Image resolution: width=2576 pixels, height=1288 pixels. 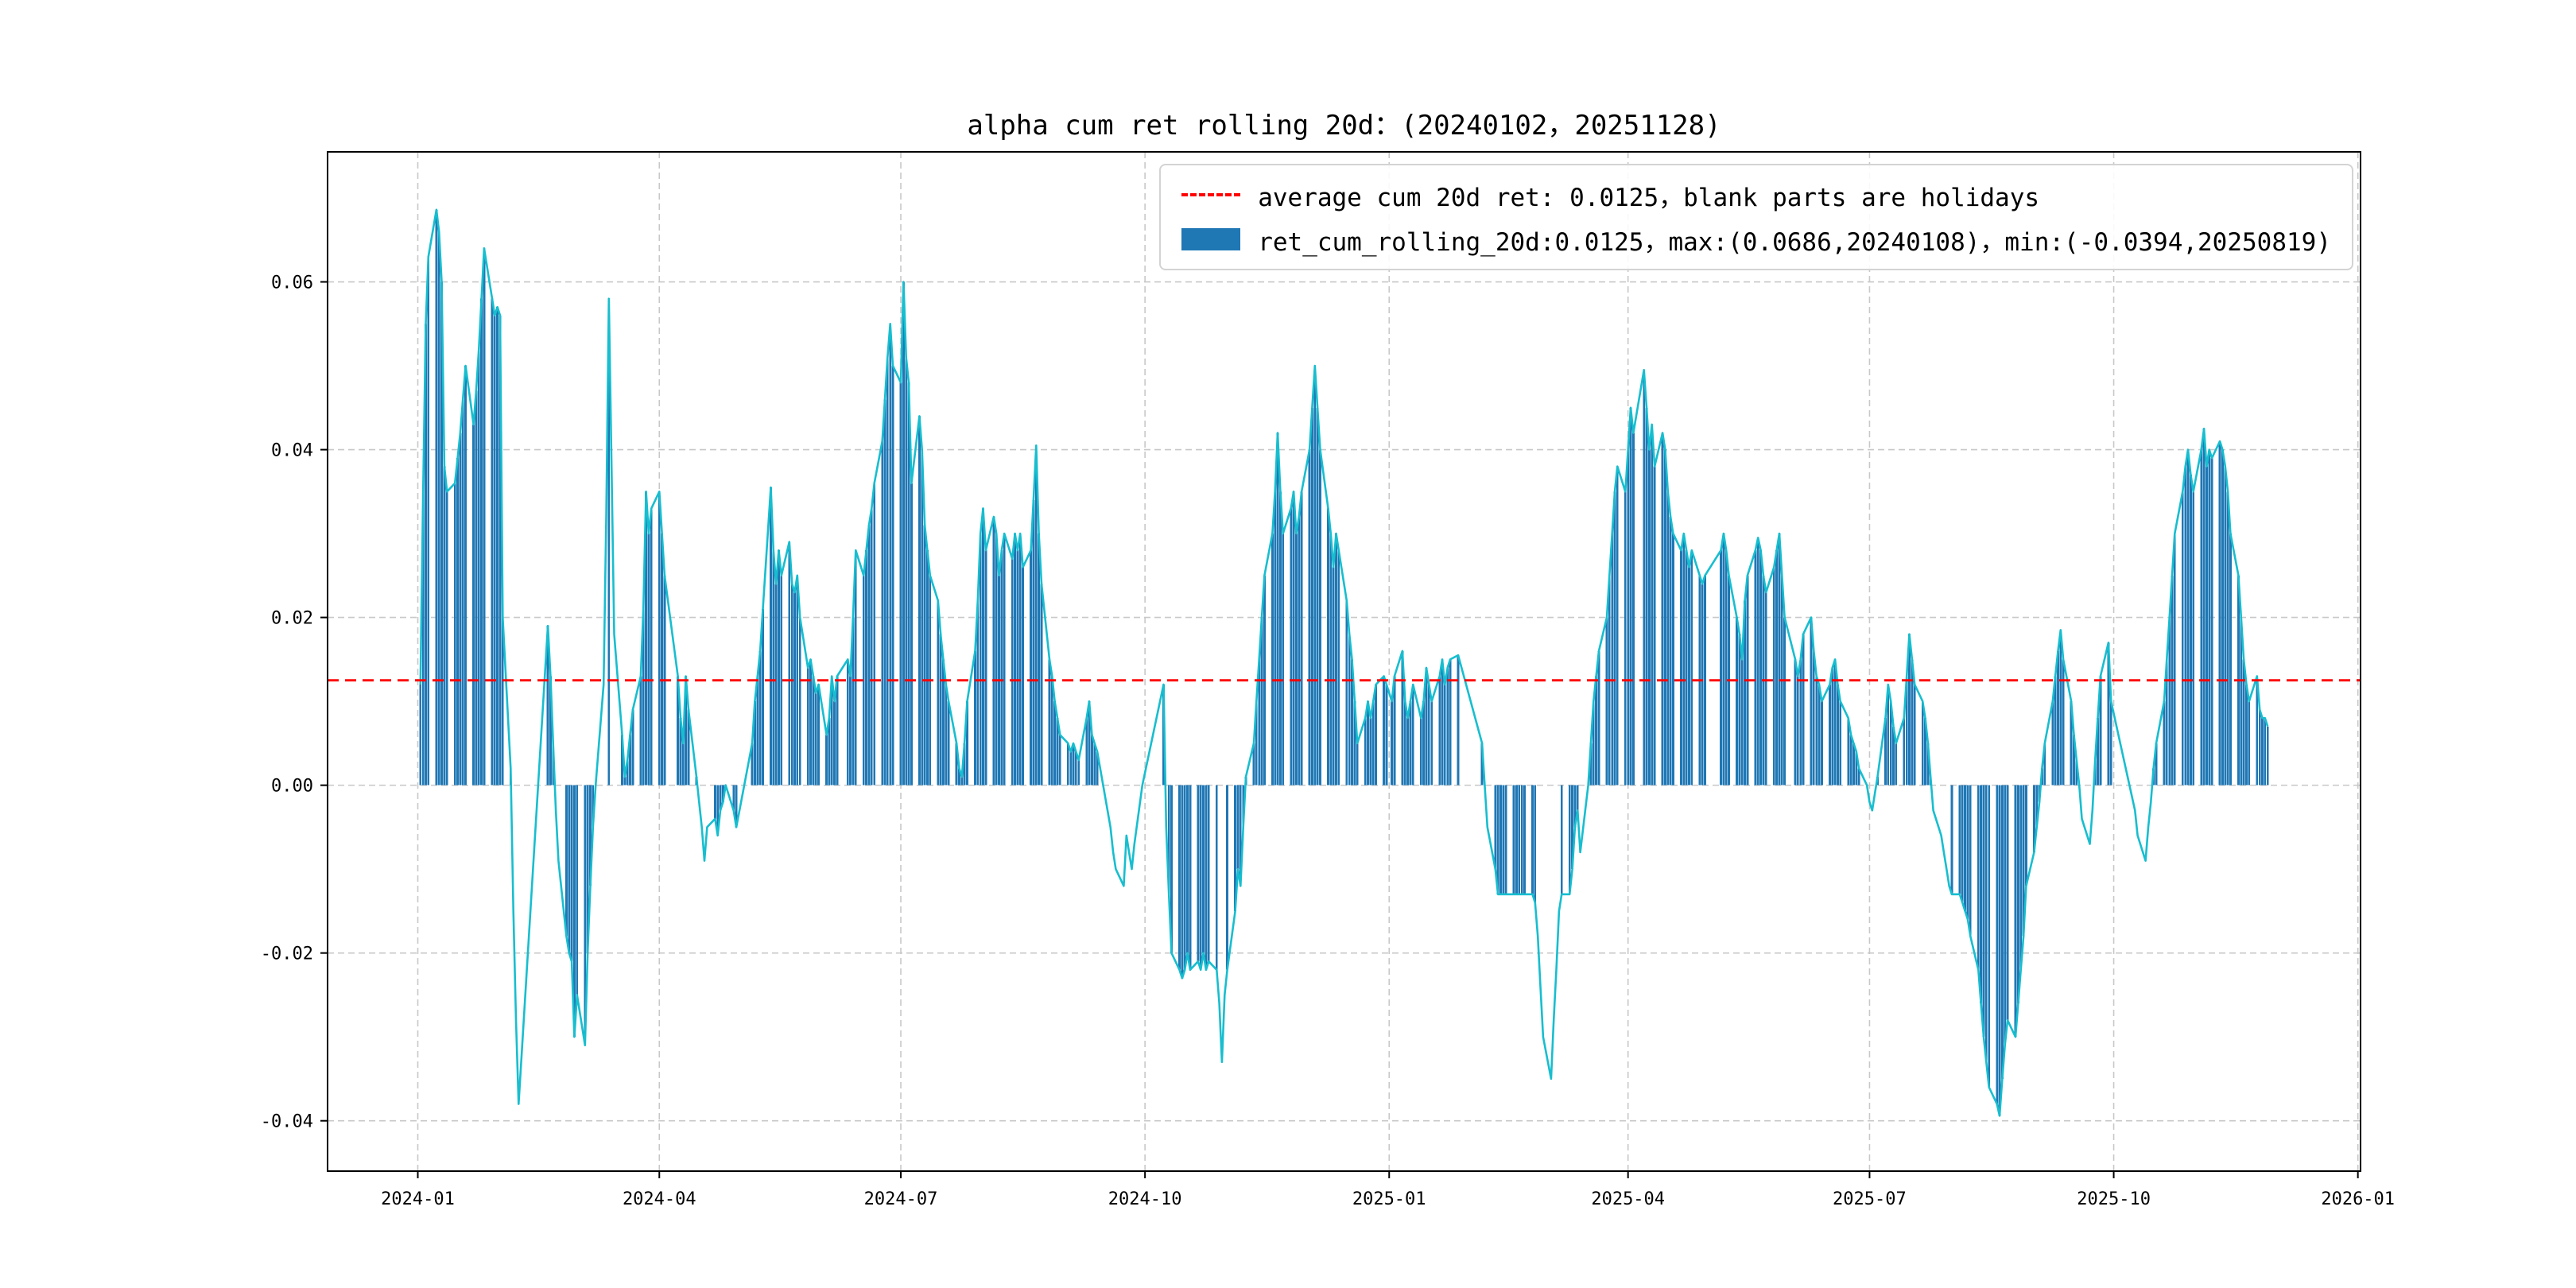 I want to click on svg-text: 2024-01, so click(x=418, y=1199).